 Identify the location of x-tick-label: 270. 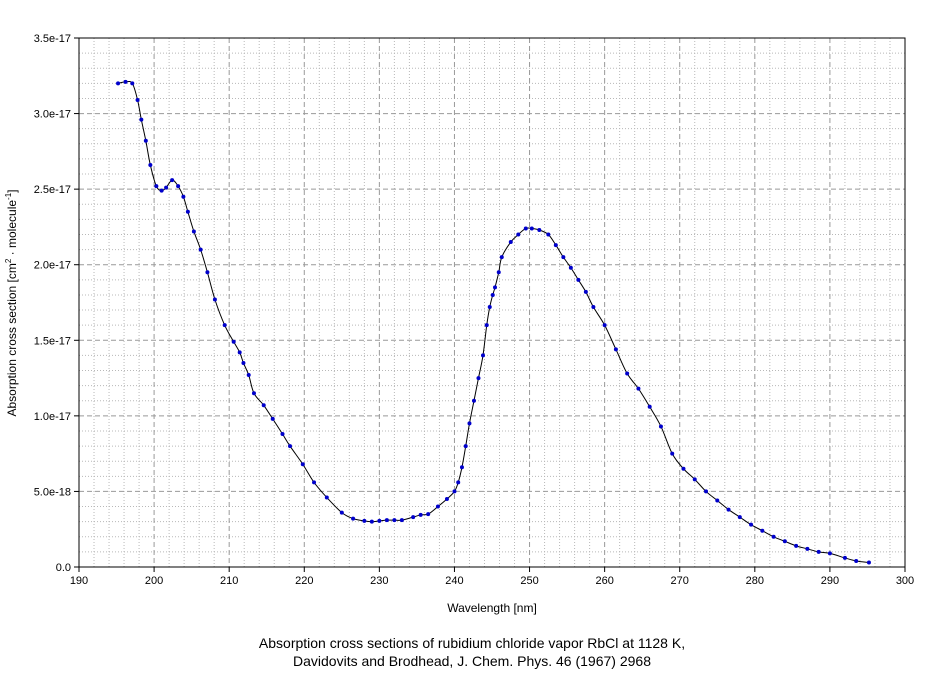
(680, 581).